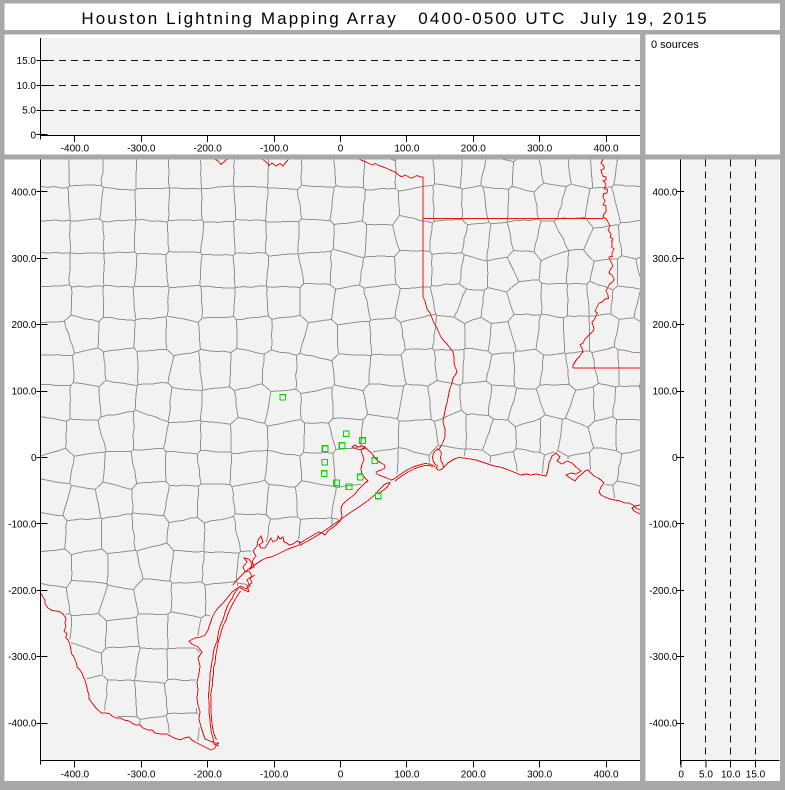 The width and height of the screenshot is (785, 790). Describe the element at coordinates (675, 45) in the screenshot. I see `svg-text: 0 sources` at that location.